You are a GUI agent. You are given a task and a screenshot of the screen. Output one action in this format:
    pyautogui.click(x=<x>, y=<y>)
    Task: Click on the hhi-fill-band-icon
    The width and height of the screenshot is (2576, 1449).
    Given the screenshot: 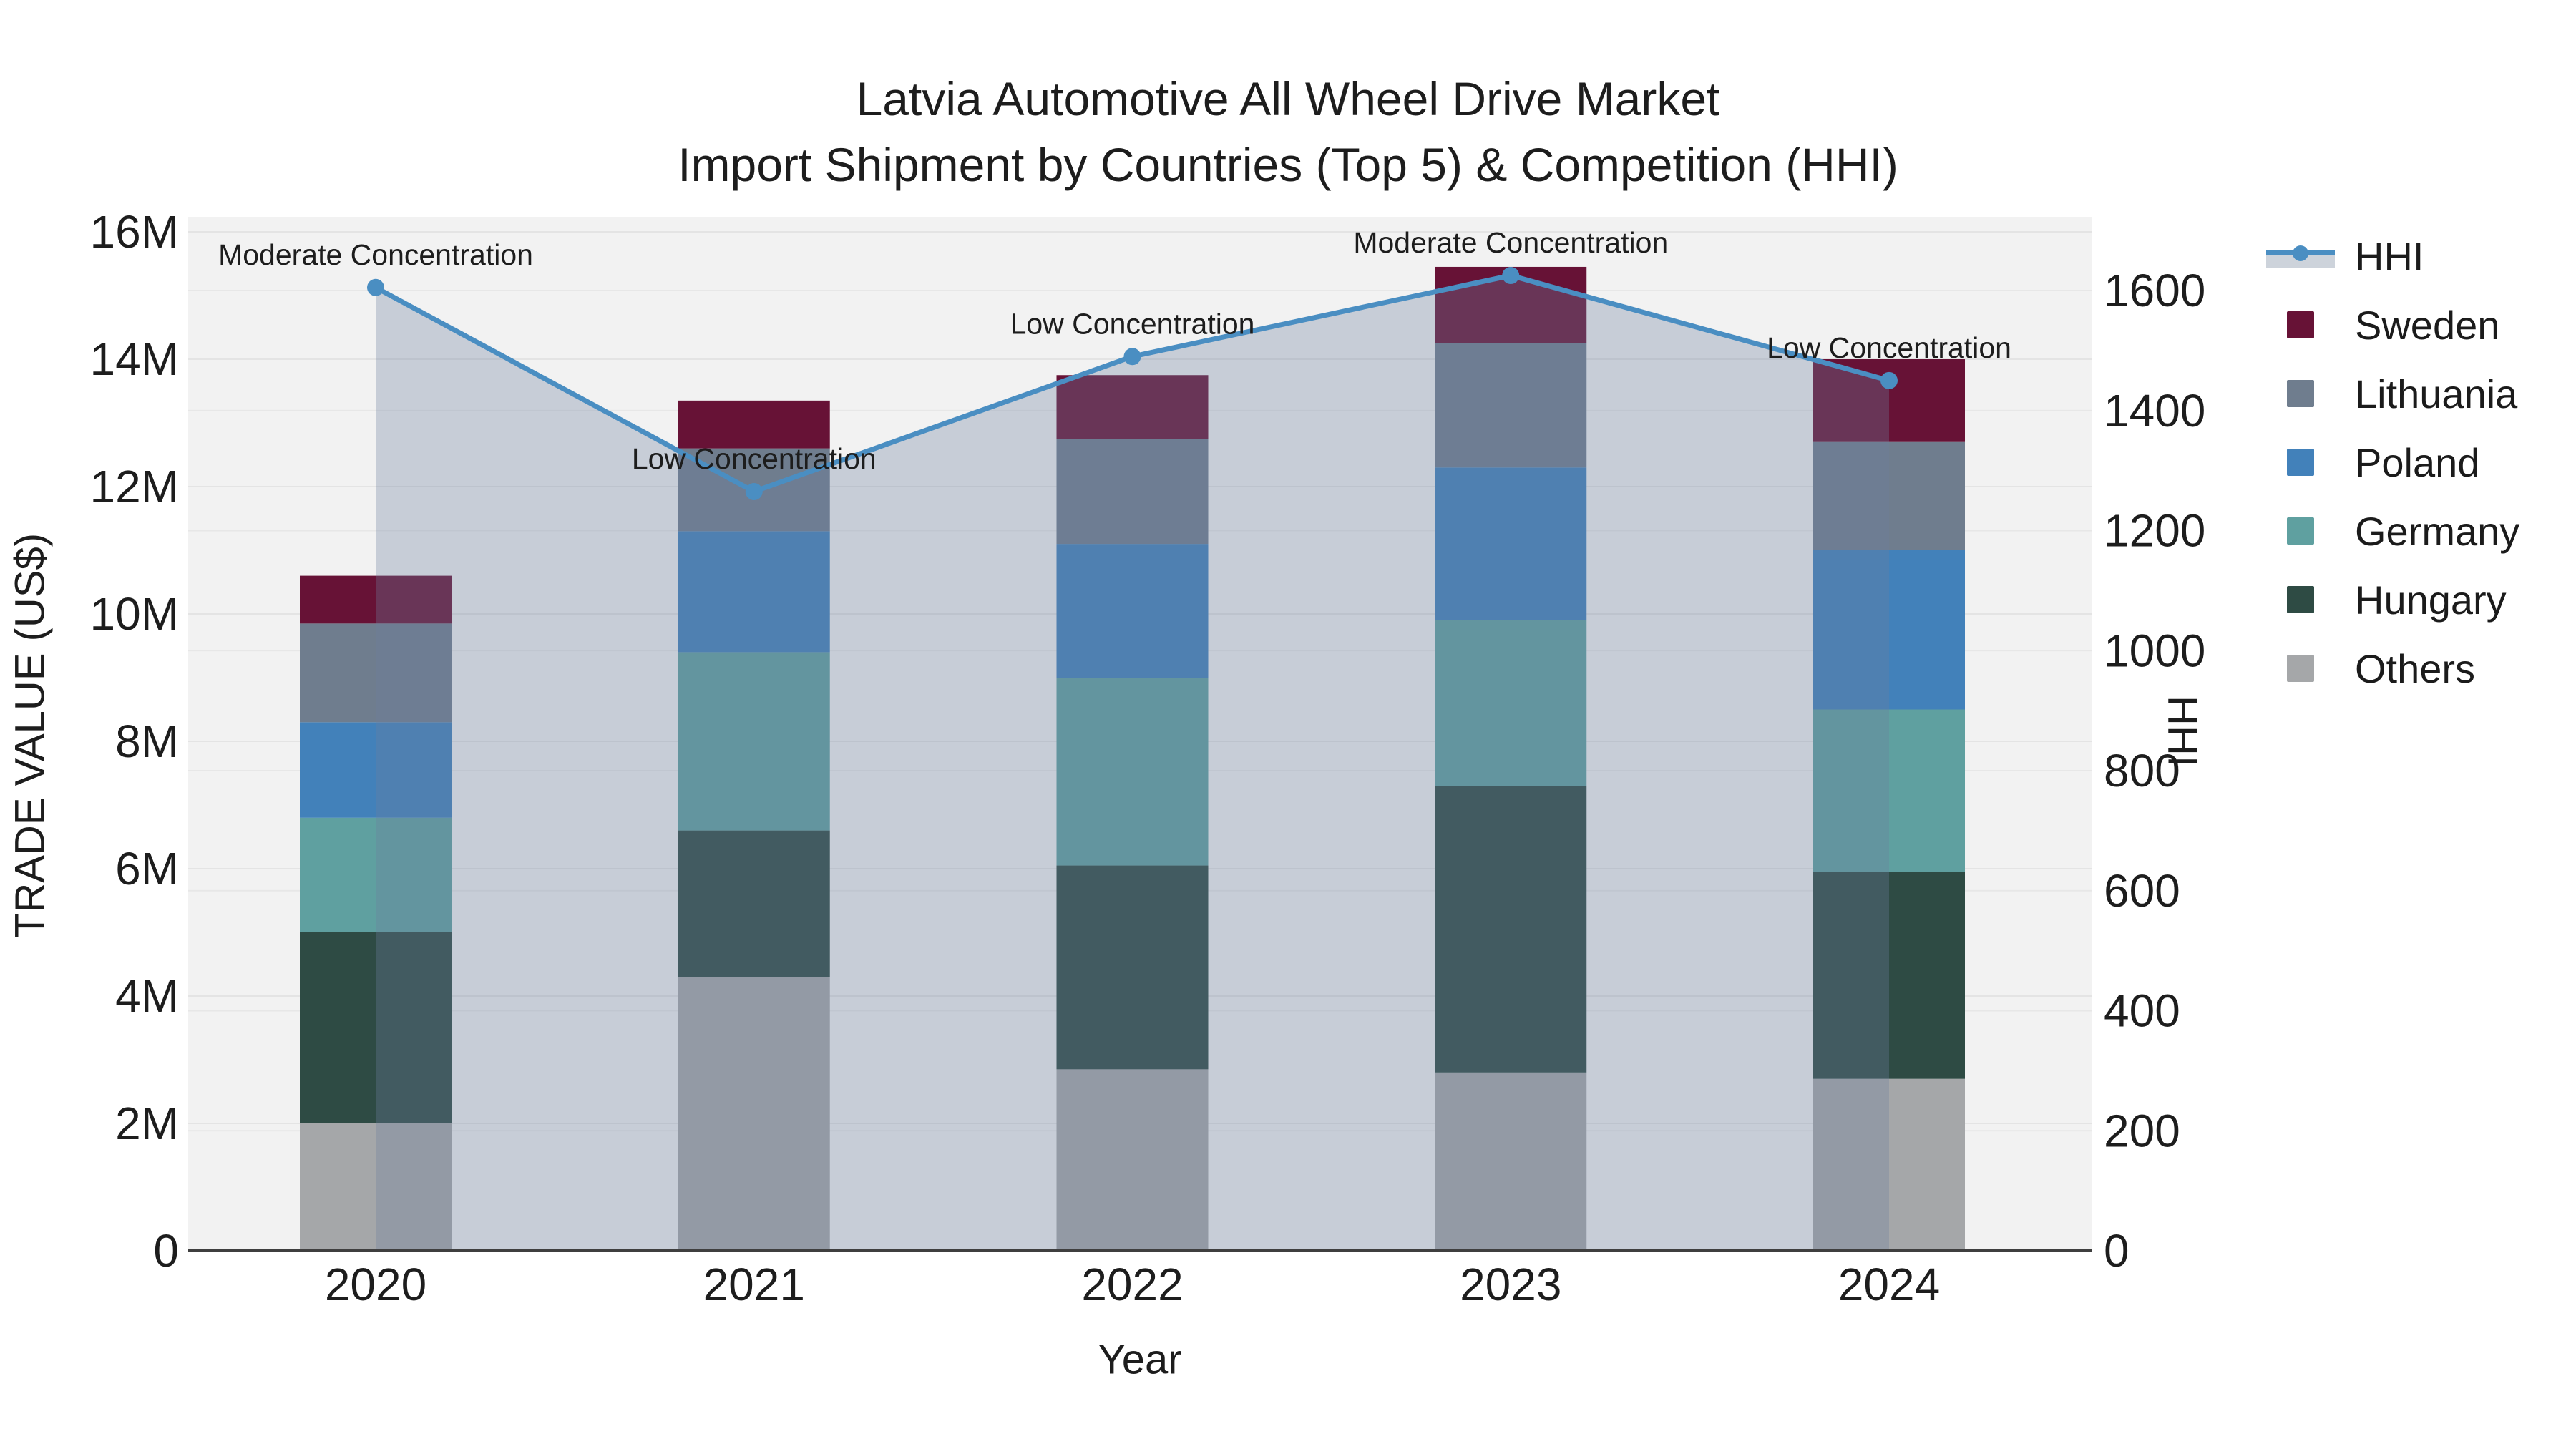 What is the action you would take?
    pyautogui.click(x=2300, y=261)
    